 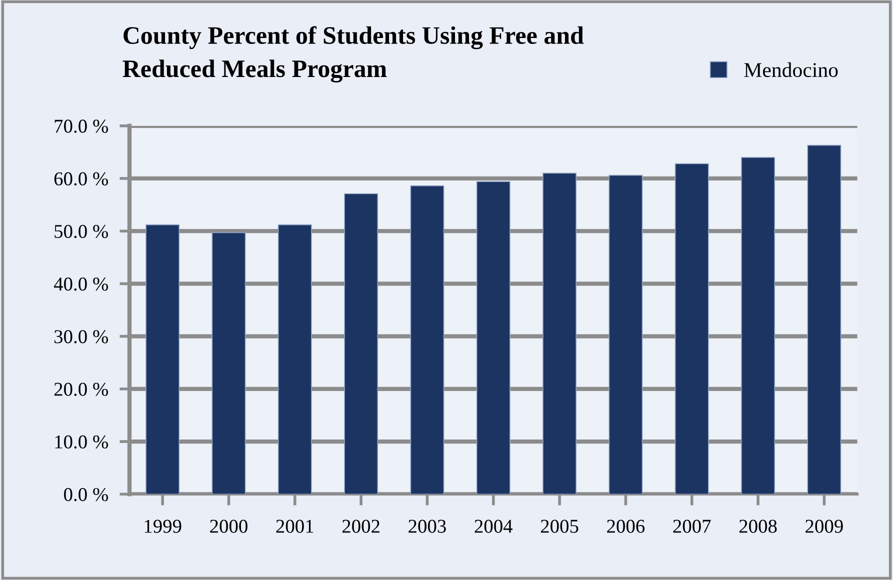 I want to click on x-tick-label: 2008, so click(x=758, y=526).